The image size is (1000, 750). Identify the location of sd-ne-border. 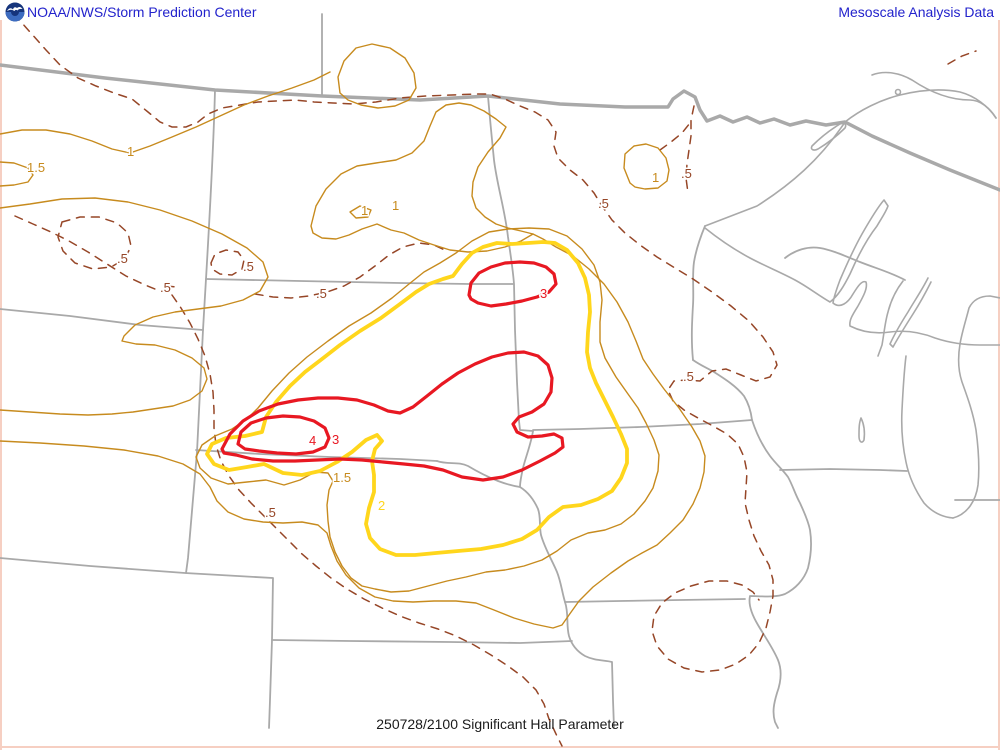
(316, 455).